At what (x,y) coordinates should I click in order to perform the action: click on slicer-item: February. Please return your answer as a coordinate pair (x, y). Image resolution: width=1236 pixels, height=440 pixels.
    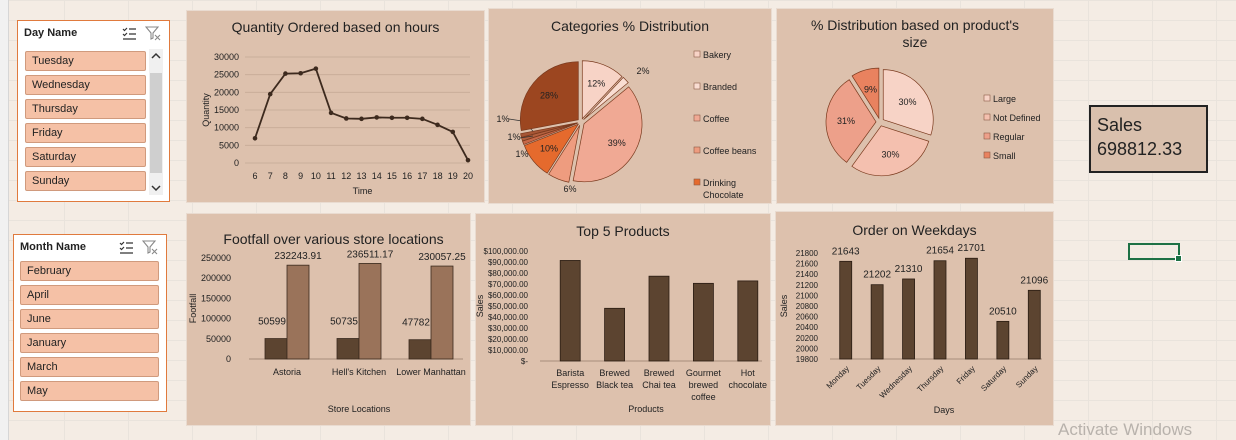
    Looking at the image, I should click on (89, 271).